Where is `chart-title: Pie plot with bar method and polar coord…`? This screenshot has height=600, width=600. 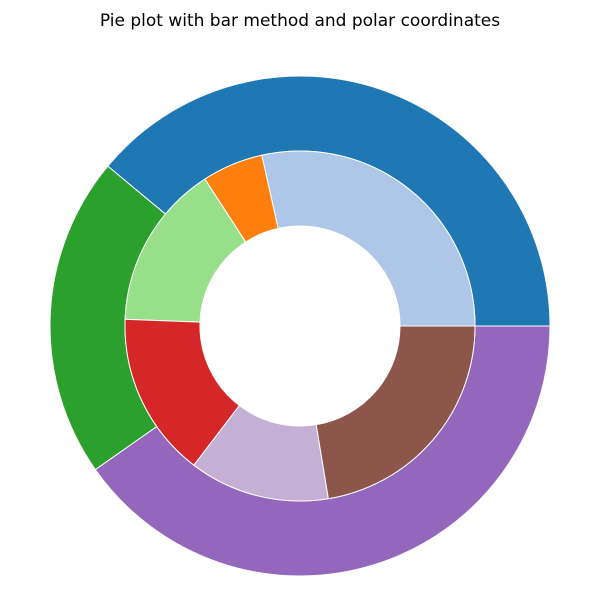 chart-title: Pie plot with bar method and polar coord… is located at coordinates (300, 21).